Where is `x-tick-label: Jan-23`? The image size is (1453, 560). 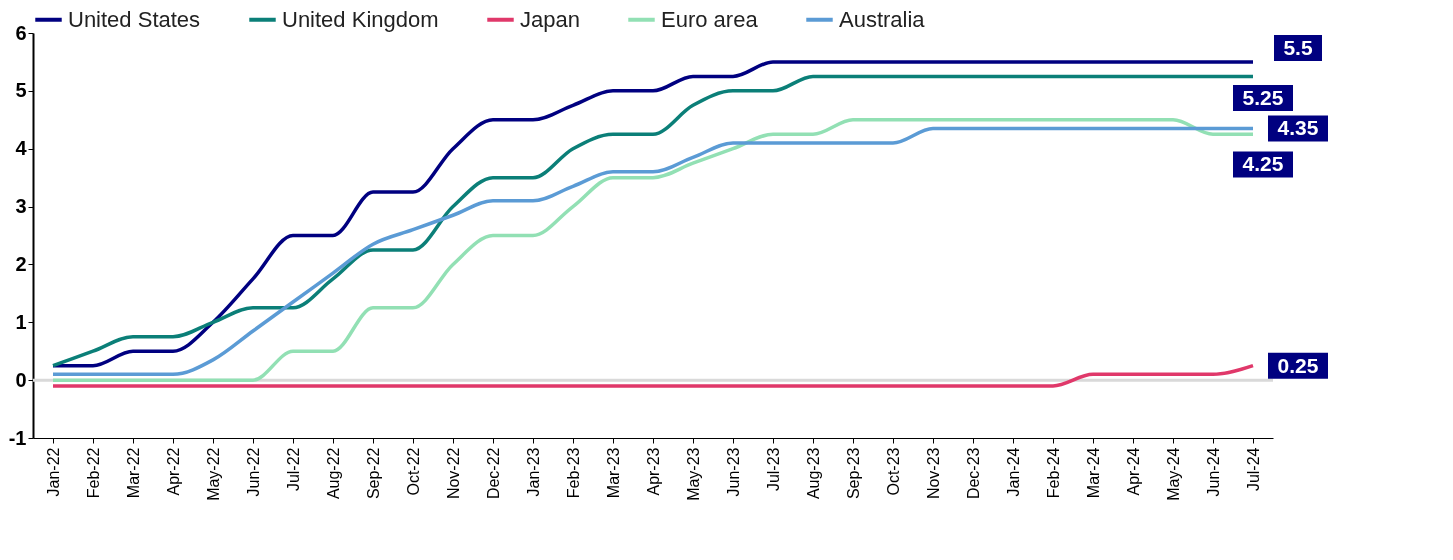
x-tick-label: Jan-23 is located at coordinates (533, 472).